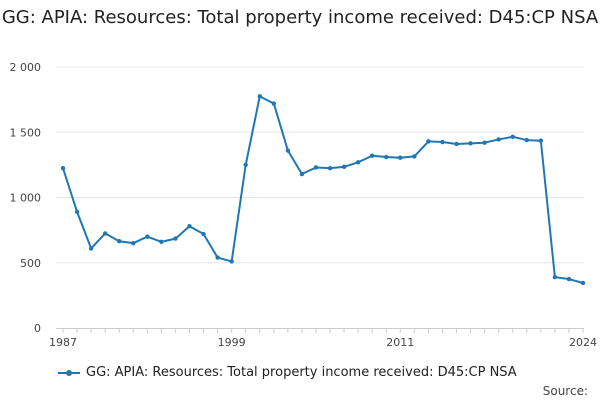  I want to click on x-axis: 1987 1999 2011 2024, so click(323, 338).